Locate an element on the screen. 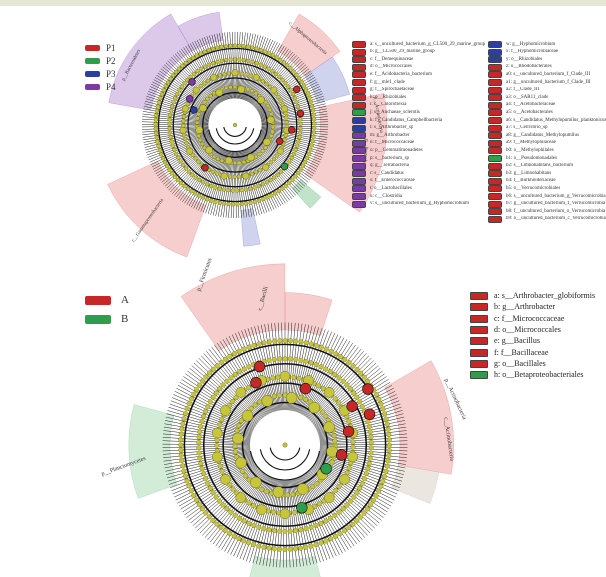 The height and width of the screenshot is (577, 606). taxa-key-label: a2: f__Clade_III is located at coordinates (523, 90).